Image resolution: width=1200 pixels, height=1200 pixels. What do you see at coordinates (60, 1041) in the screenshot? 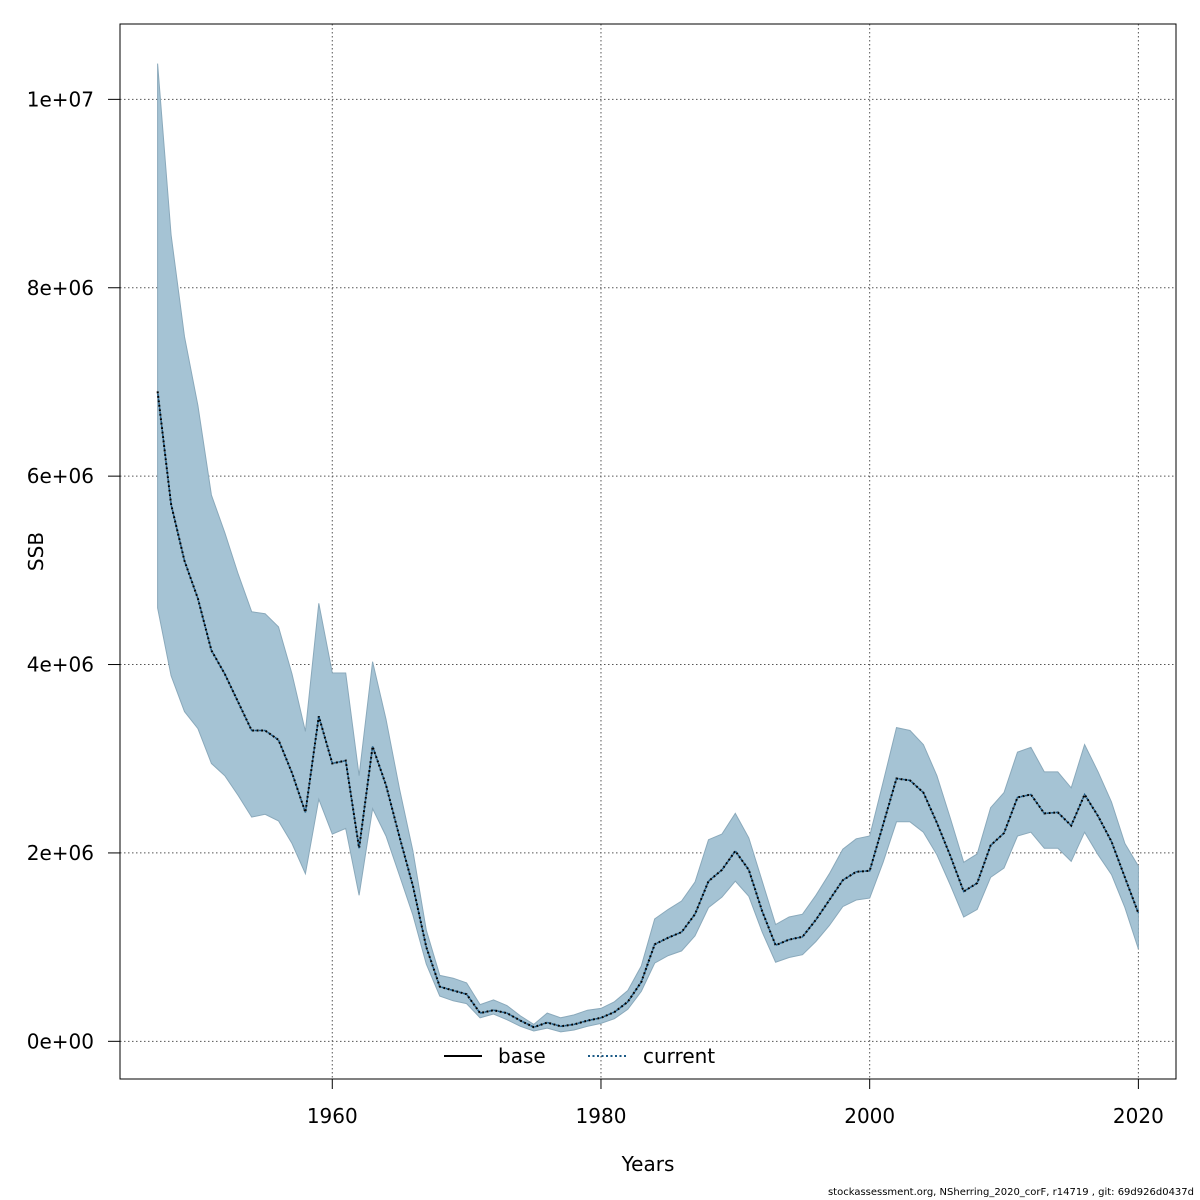
I see `y-tick-label: 0e+00` at bounding box center [60, 1041].